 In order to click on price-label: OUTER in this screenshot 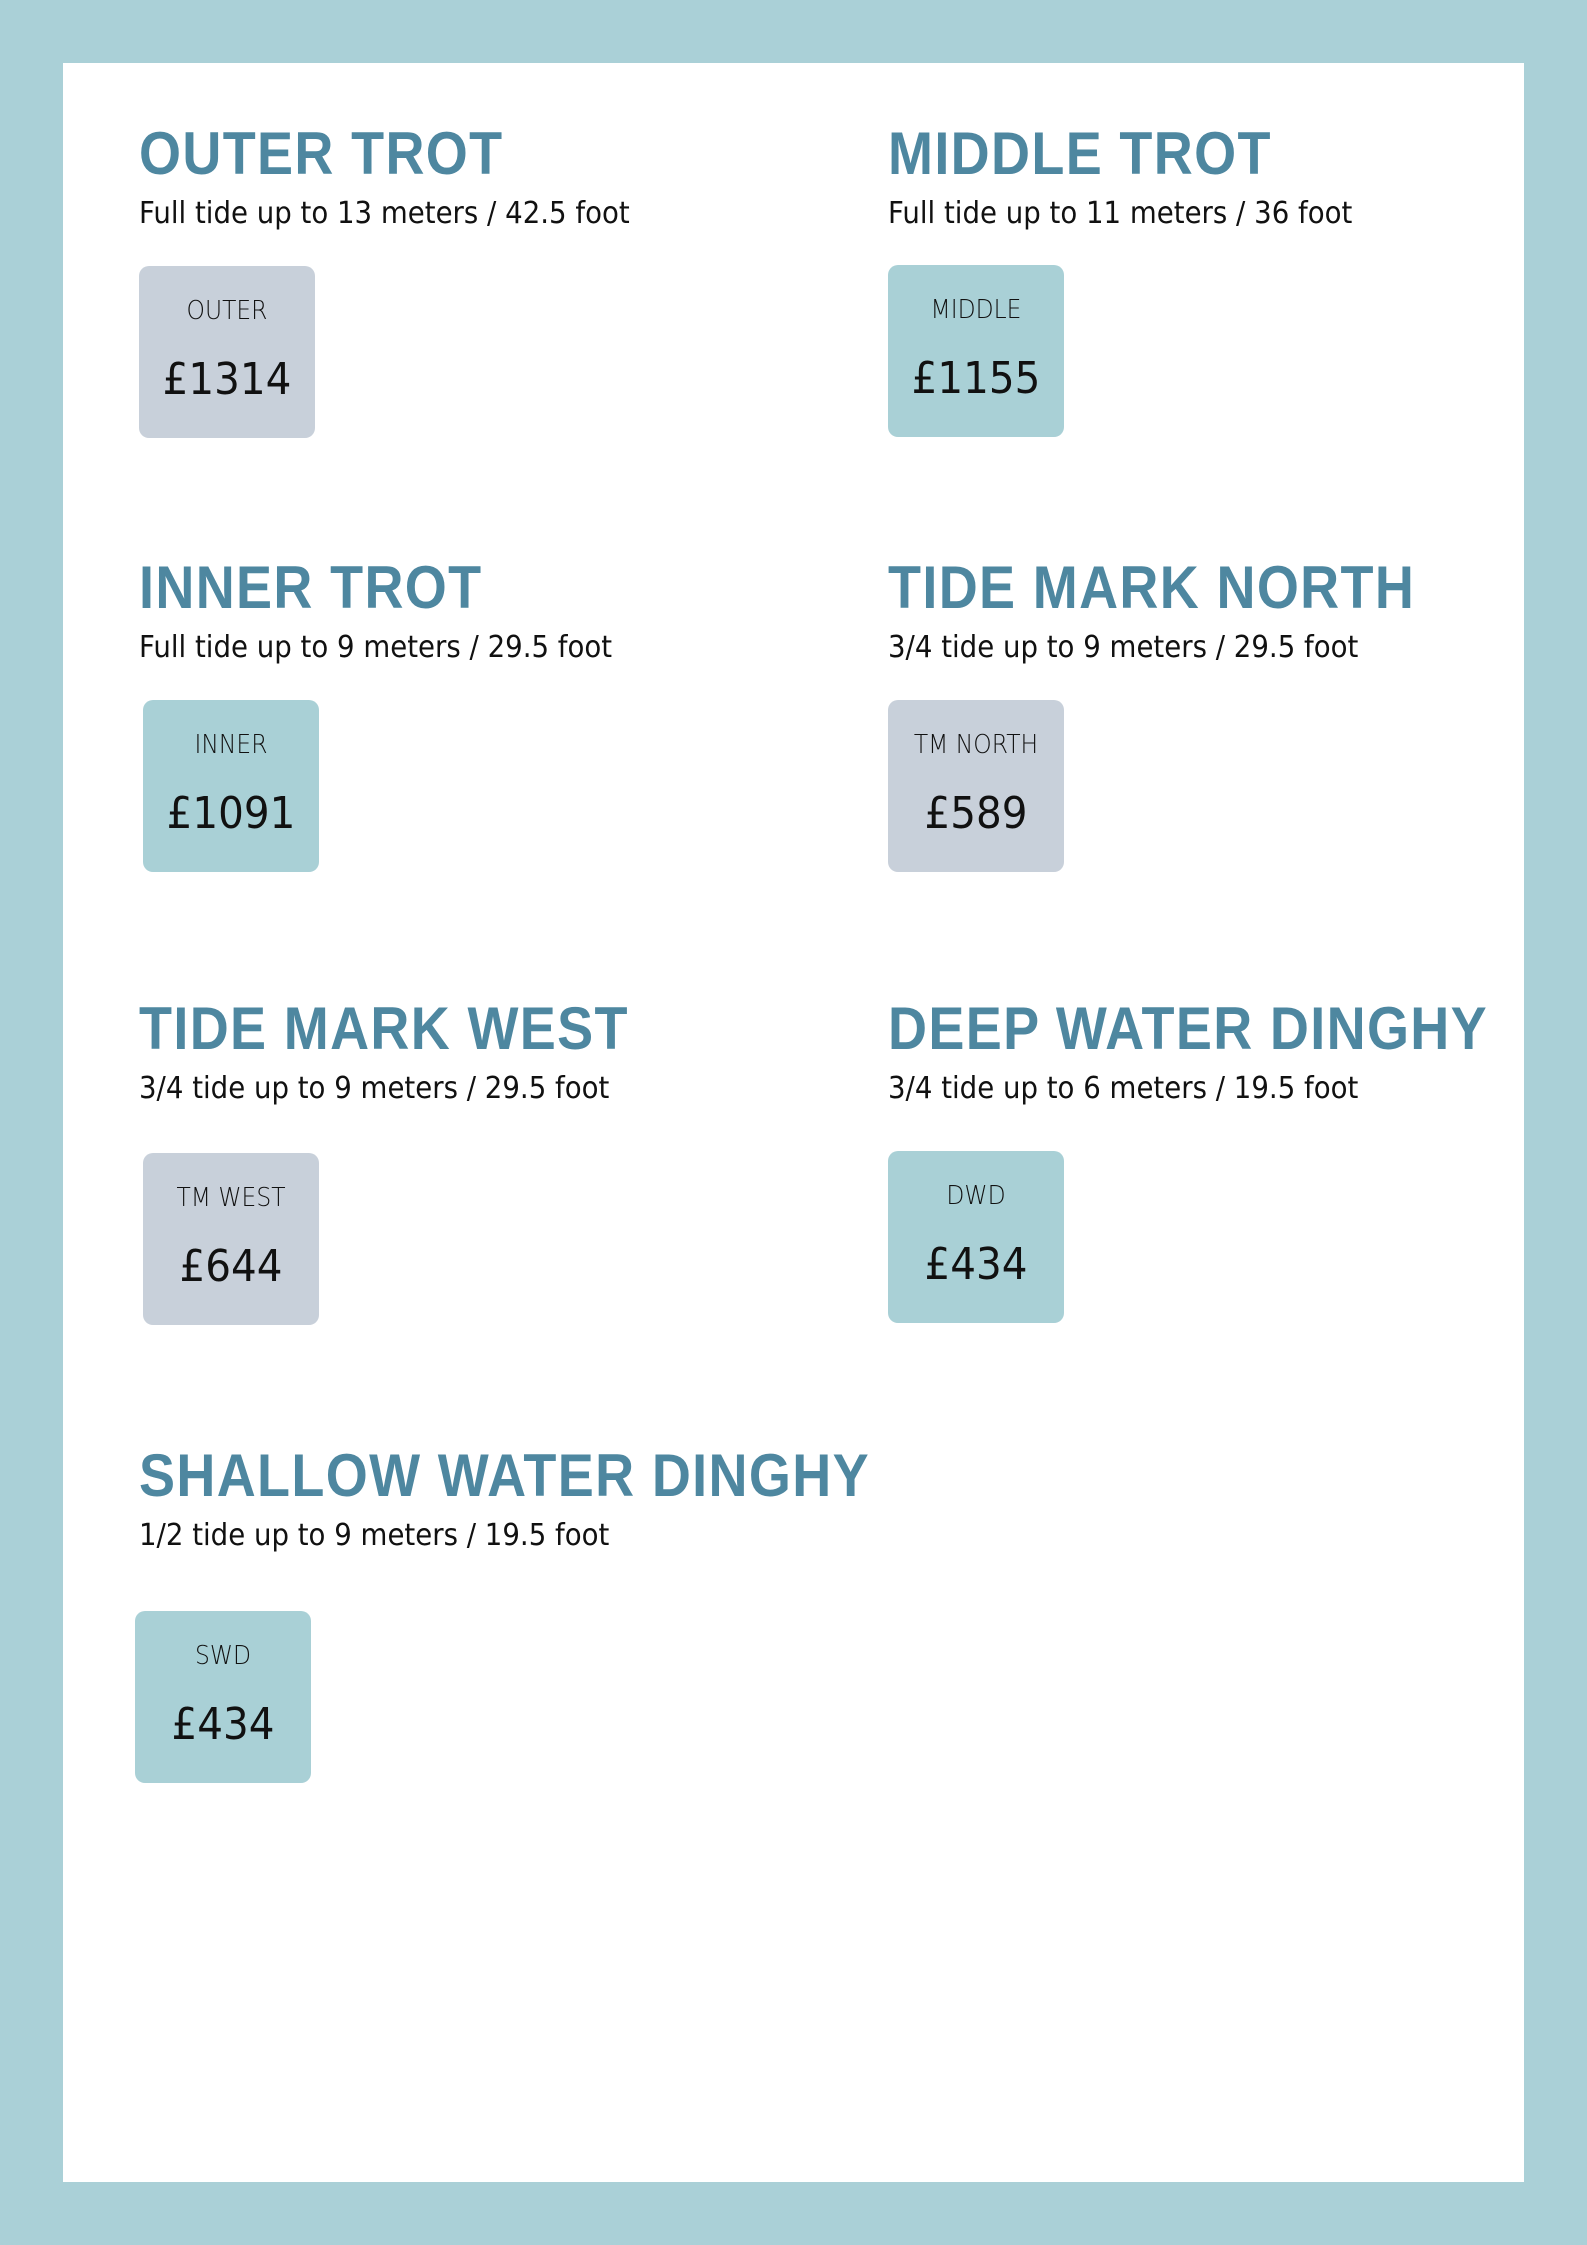, I will do `click(227, 311)`.